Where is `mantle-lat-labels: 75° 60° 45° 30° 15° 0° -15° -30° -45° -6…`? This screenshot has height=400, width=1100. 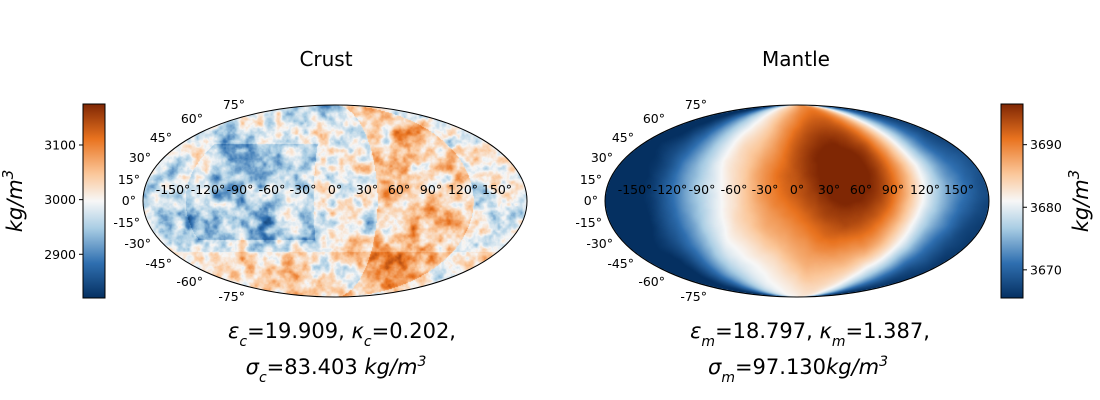
mantle-lat-labels: 75° 60° 45° 30° 15° 0° -15° -30° -45° -6… is located at coordinates (641, 200).